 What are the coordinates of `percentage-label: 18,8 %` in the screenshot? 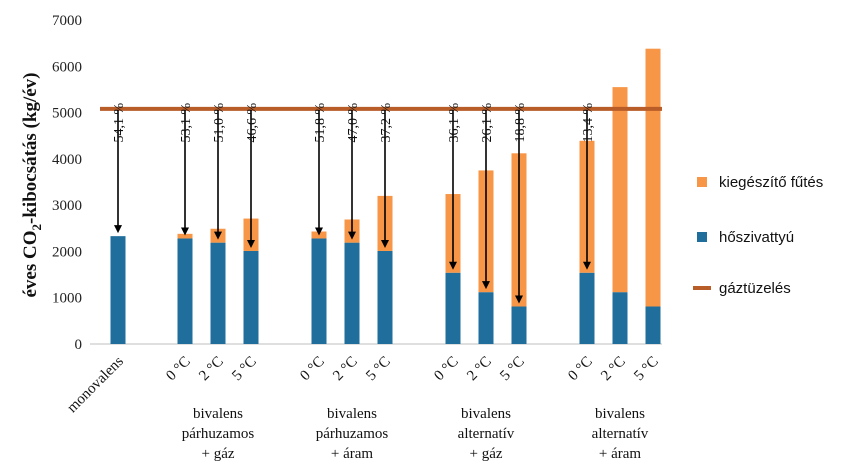 It's located at (520, 123).